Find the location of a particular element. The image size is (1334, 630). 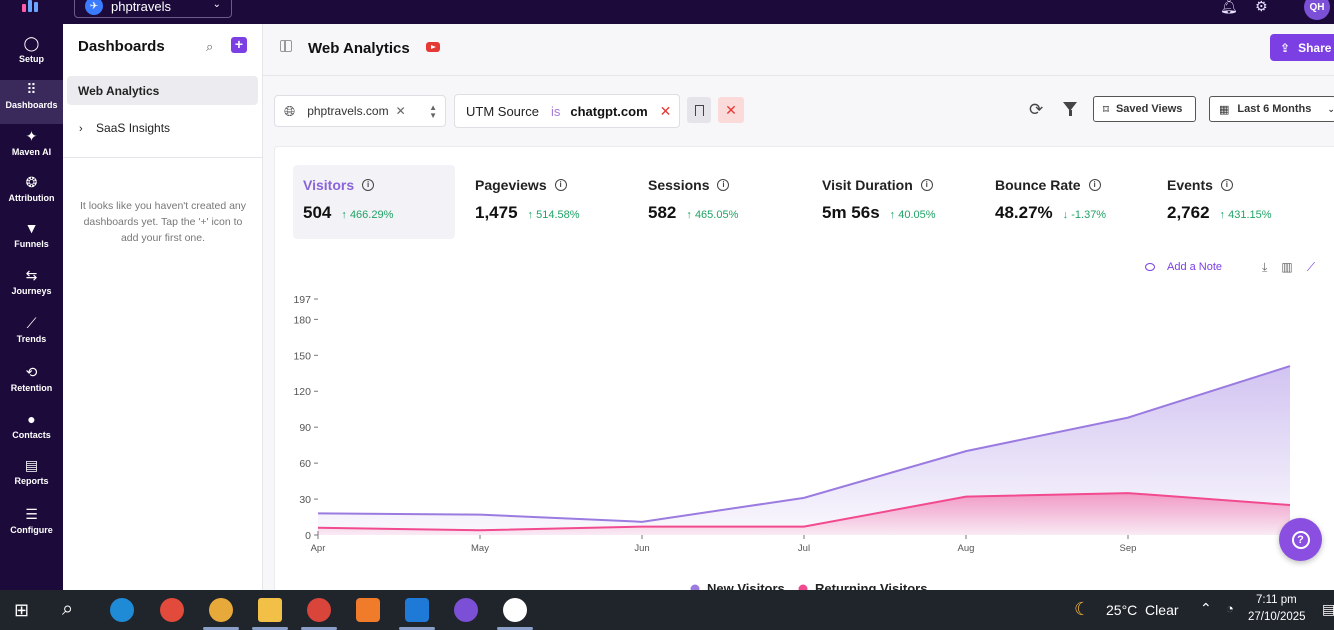

metric-events: Events i 2,762 ↑ 431.15% is located at coordinates (1237, 202).